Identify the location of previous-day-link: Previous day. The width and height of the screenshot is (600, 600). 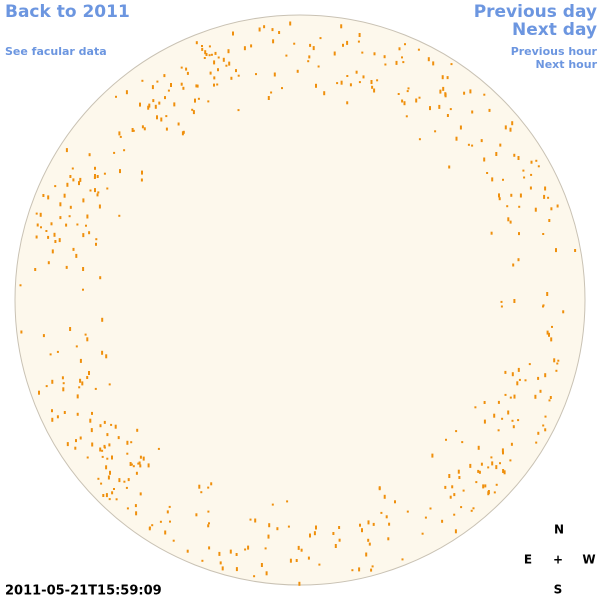
(535, 12).